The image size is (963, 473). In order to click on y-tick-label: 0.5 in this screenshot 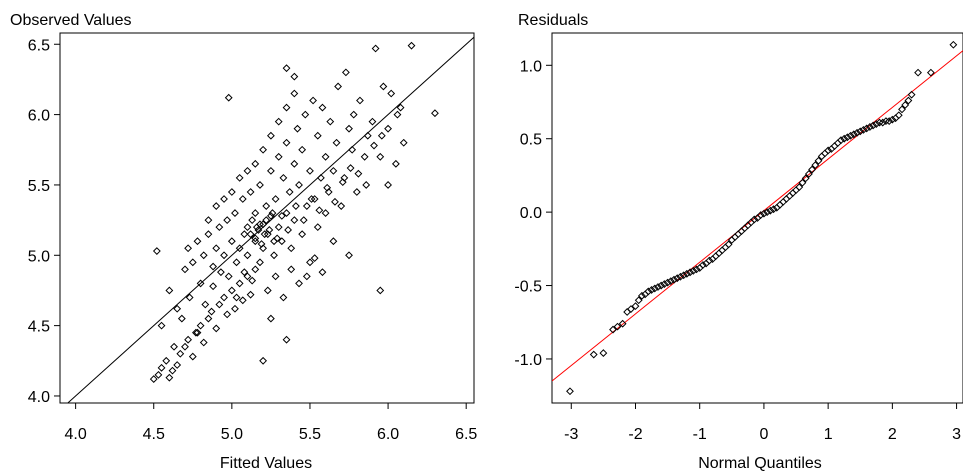, I will do `click(531, 140)`.